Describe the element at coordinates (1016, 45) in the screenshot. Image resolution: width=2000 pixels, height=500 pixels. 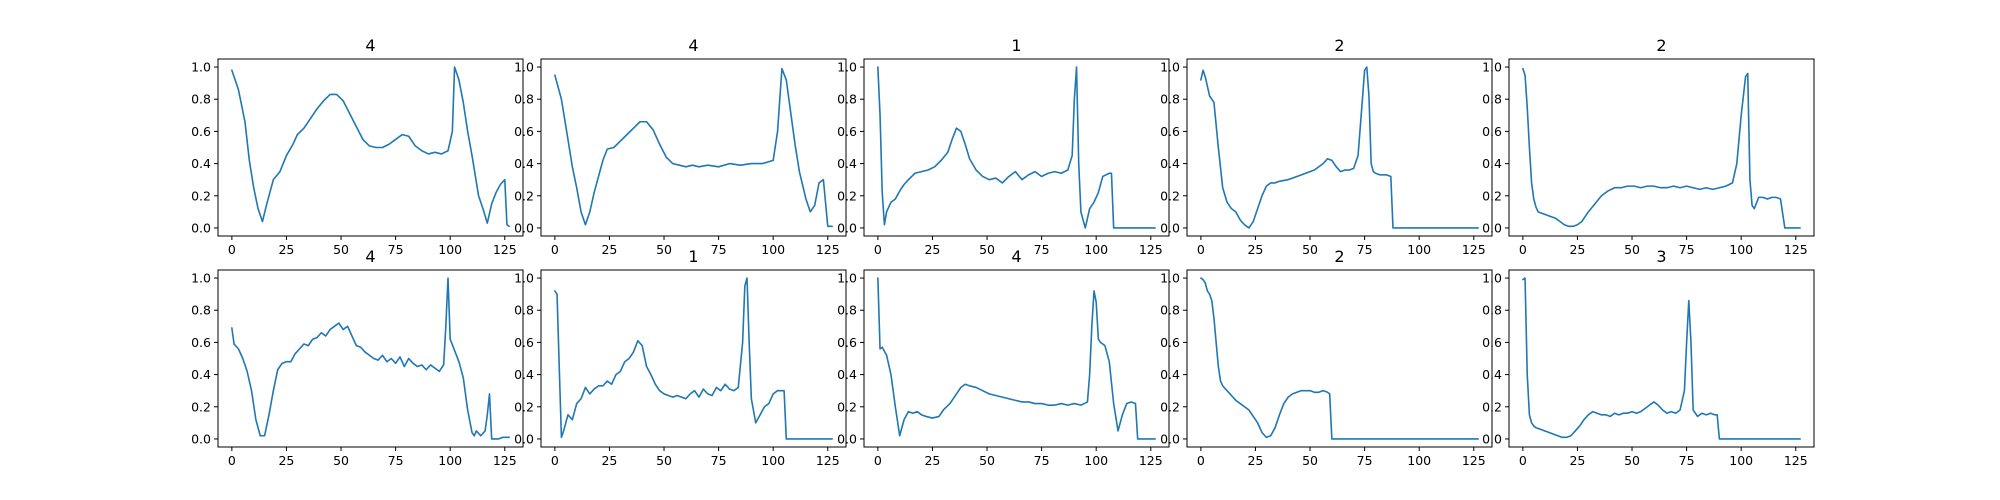
I see `subplot-title: 1` at that location.